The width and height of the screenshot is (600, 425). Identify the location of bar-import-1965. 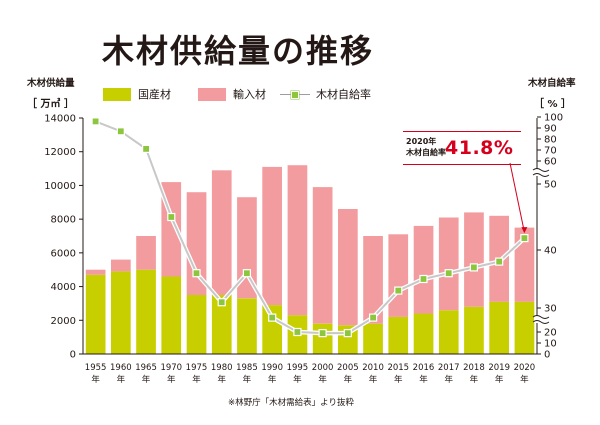
(146, 253).